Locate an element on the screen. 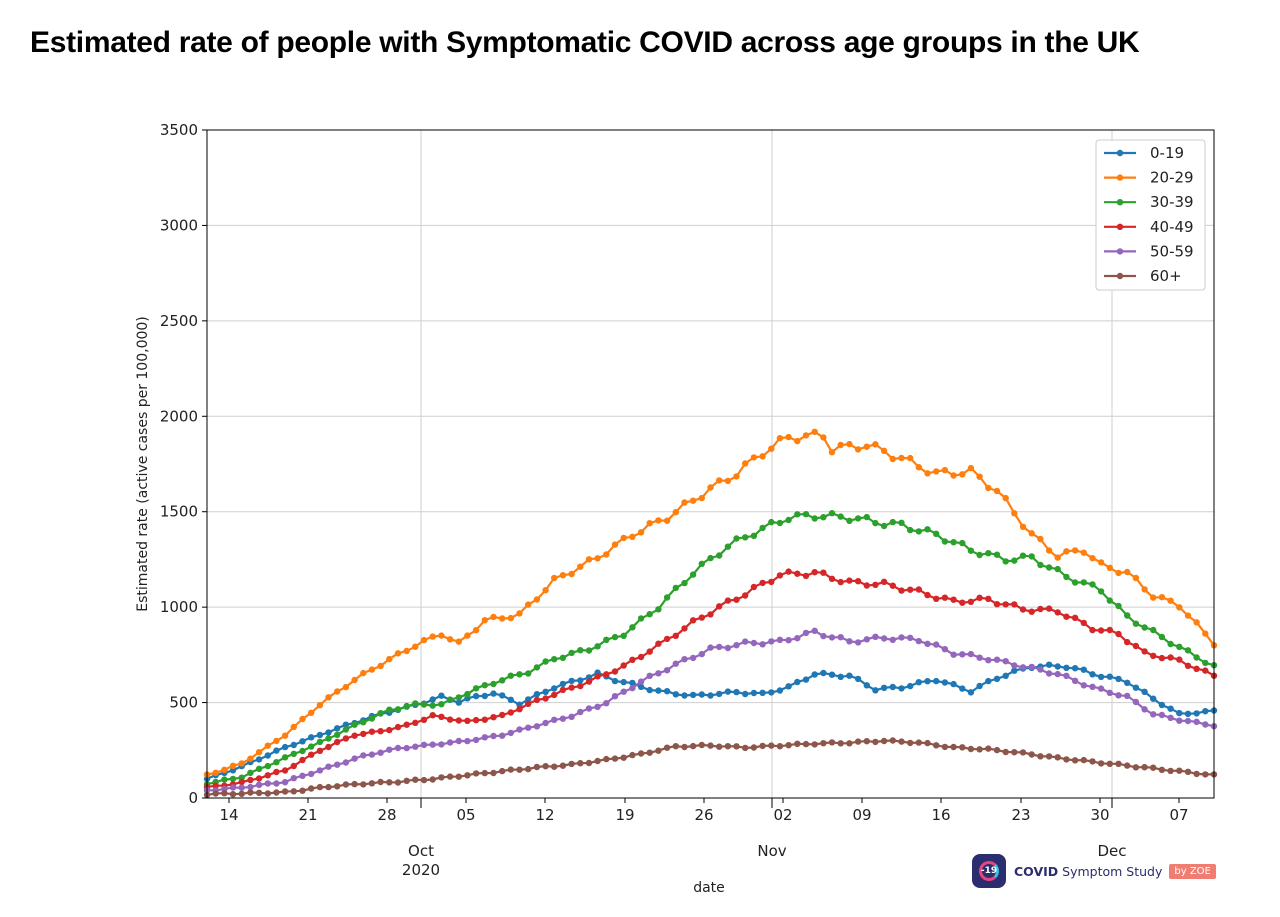 The width and height of the screenshot is (1280, 917). legend-label: 0-19 is located at coordinates (1167, 153).